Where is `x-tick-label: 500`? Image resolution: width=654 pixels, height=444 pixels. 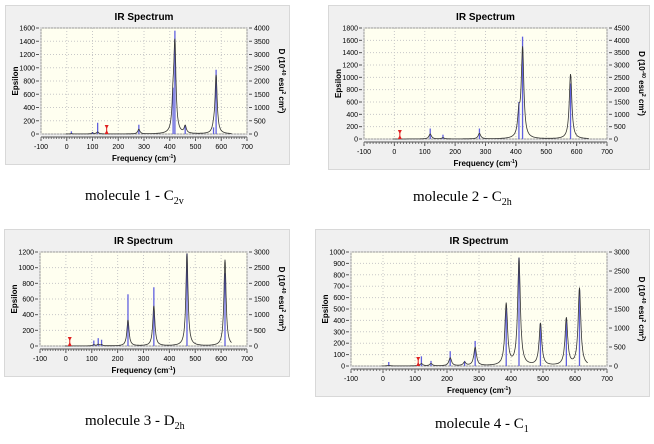 x-tick-label: 500 is located at coordinates (195, 359).